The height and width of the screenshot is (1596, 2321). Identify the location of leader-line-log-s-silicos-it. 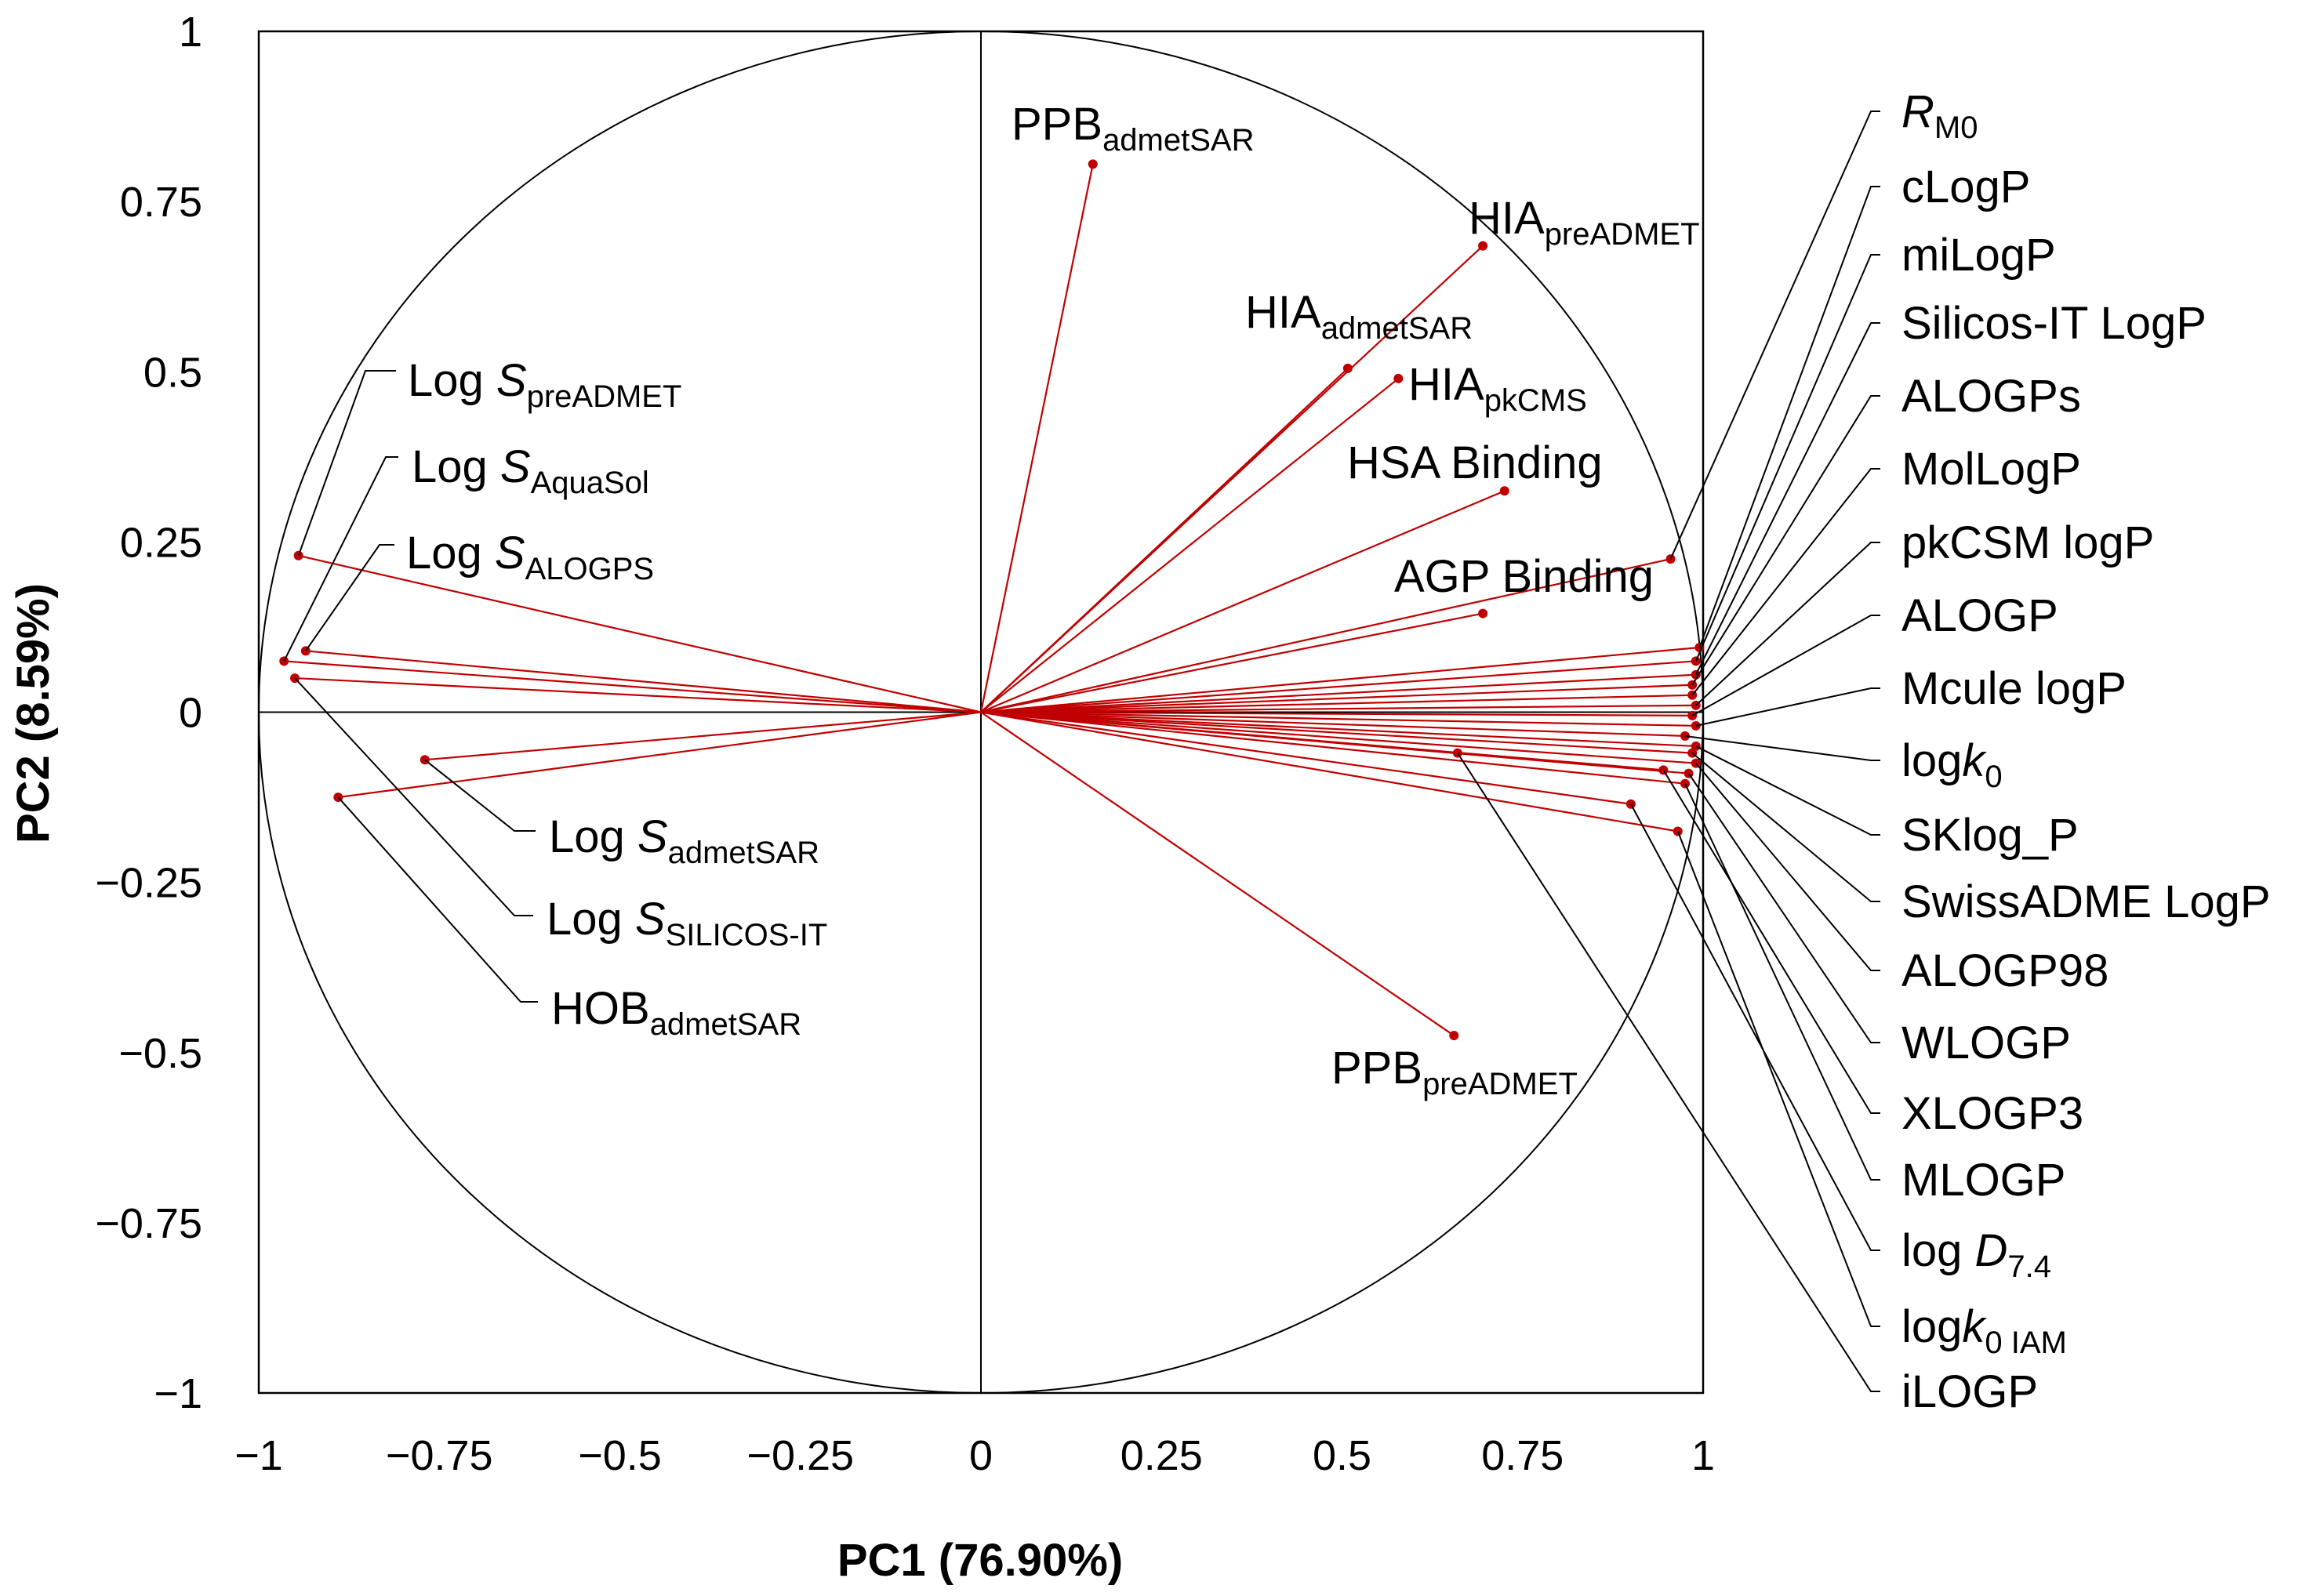
(413, 797).